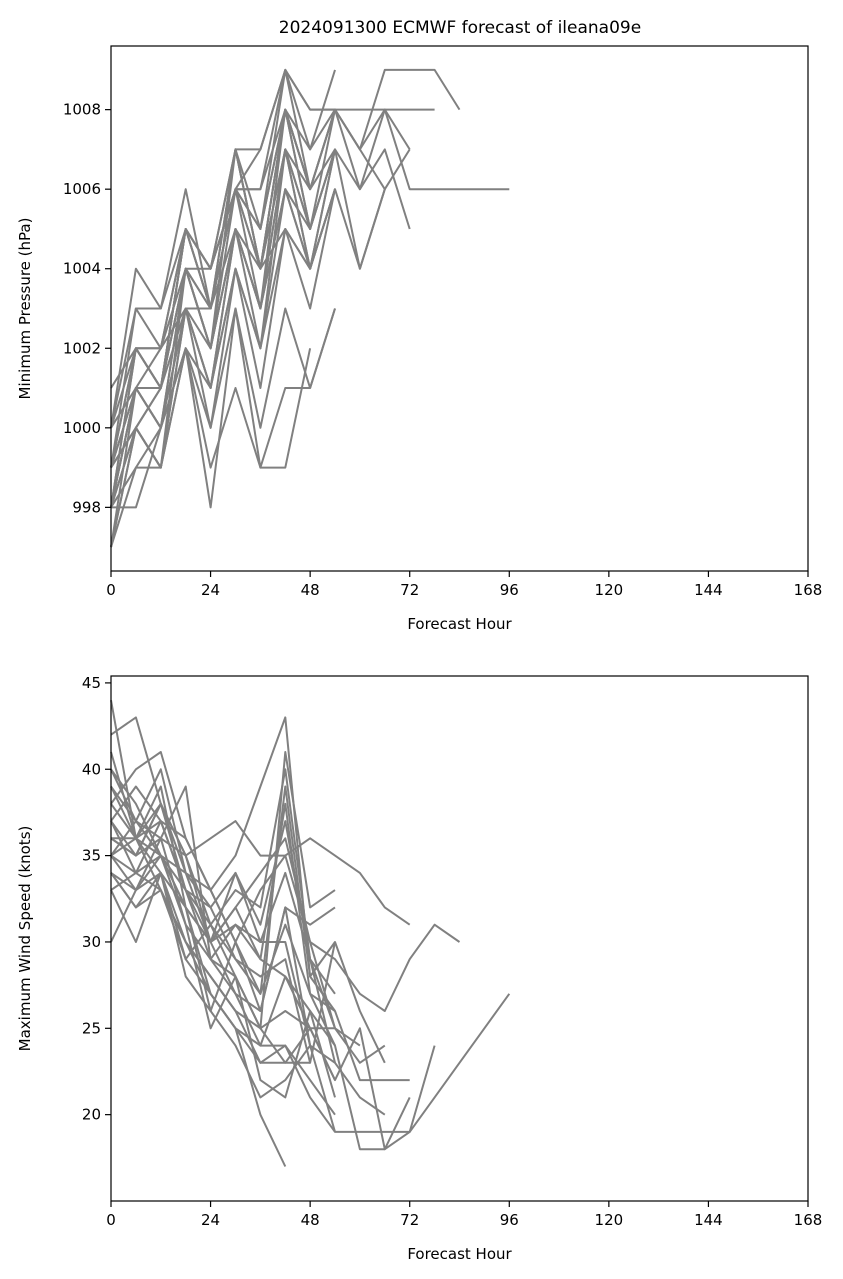 The image size is (843, 1279). Describe the element at coordinates (82, 428) in the screenshot. I see `y-tick-label: 1000` at that location.